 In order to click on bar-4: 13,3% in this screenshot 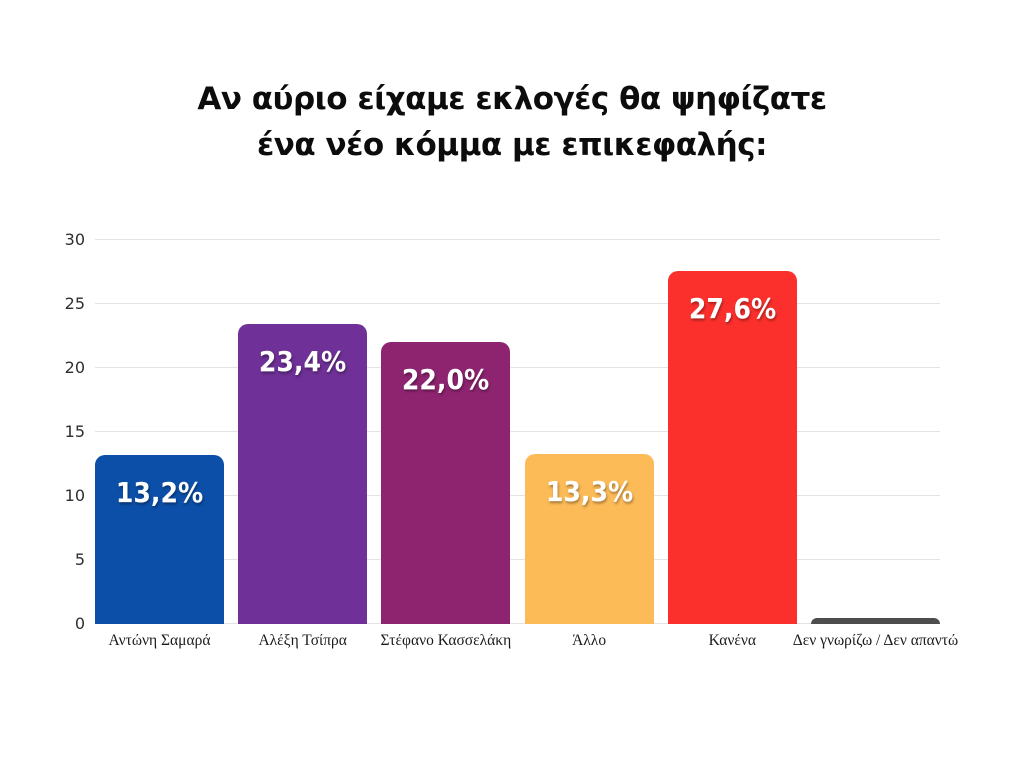, I will do `click(589, 538)`.